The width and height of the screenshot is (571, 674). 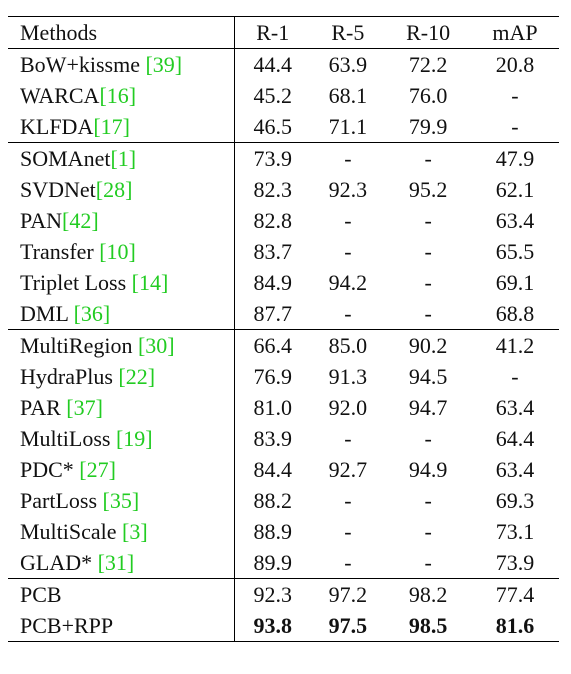 What do you see at coordinates (121, 314) in the screenshot?
I see `method-cell: DML [36]` at bounding box center [121, 314].